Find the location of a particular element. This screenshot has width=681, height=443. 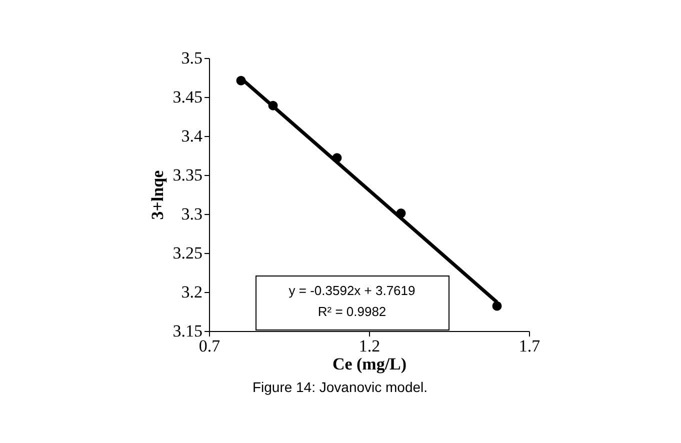

annotation: R² = 0.9982 is located at coordinates (352, 311).